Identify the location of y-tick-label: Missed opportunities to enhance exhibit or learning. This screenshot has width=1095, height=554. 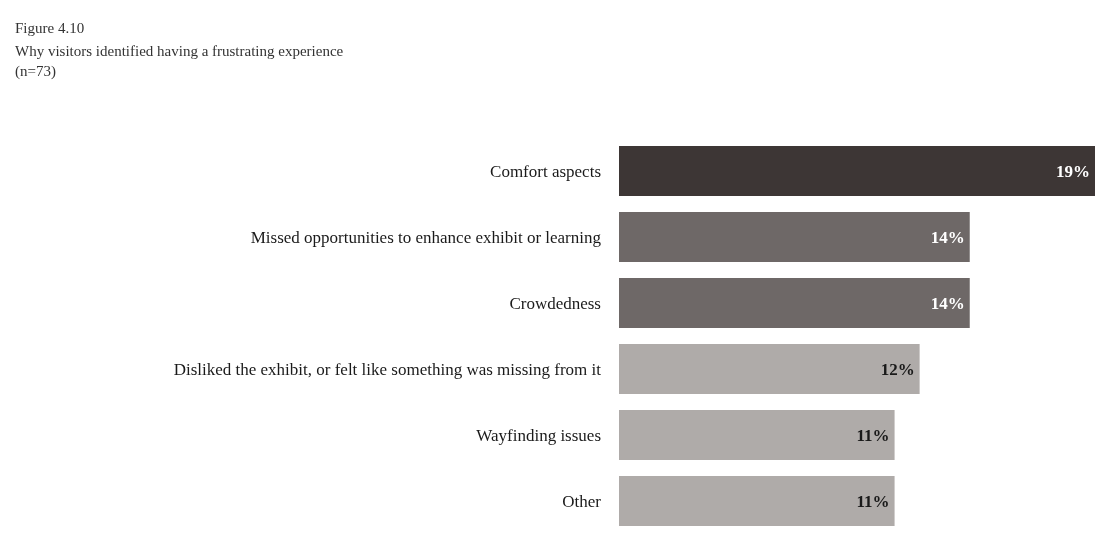
(426, 237).